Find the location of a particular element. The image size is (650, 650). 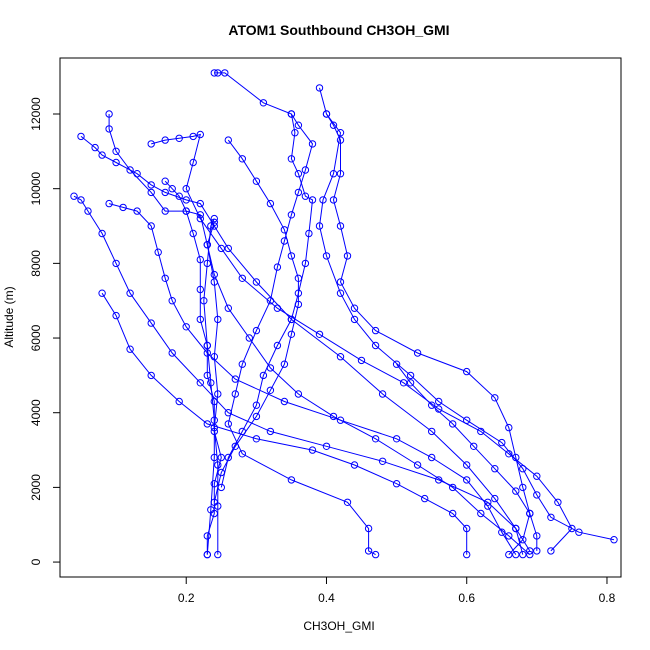

x-tick-label: 0.8 is located at coordinates (607, 598).